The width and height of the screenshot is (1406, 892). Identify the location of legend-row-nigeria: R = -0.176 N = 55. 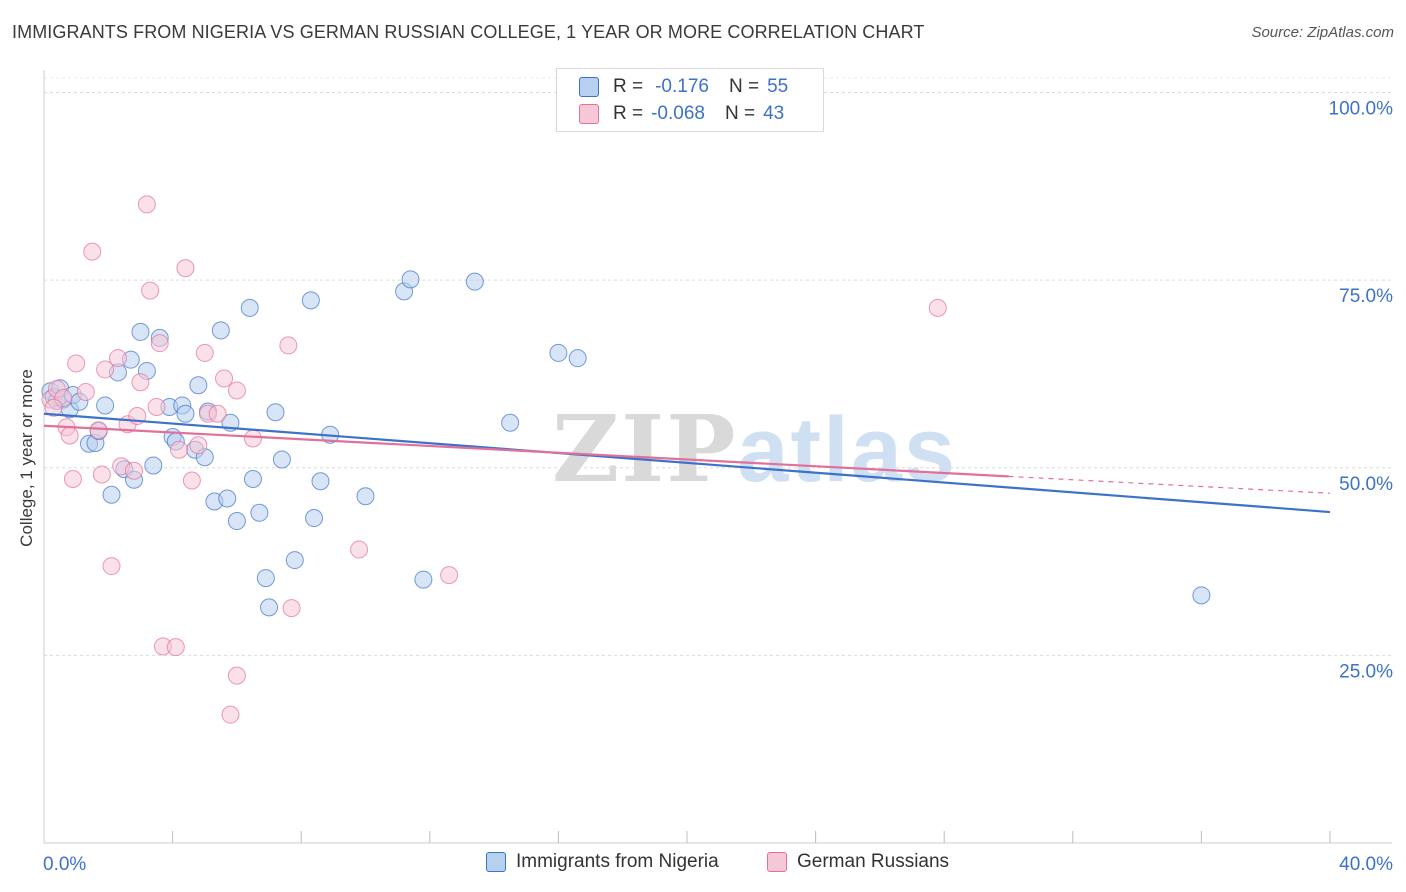
(683, 87).